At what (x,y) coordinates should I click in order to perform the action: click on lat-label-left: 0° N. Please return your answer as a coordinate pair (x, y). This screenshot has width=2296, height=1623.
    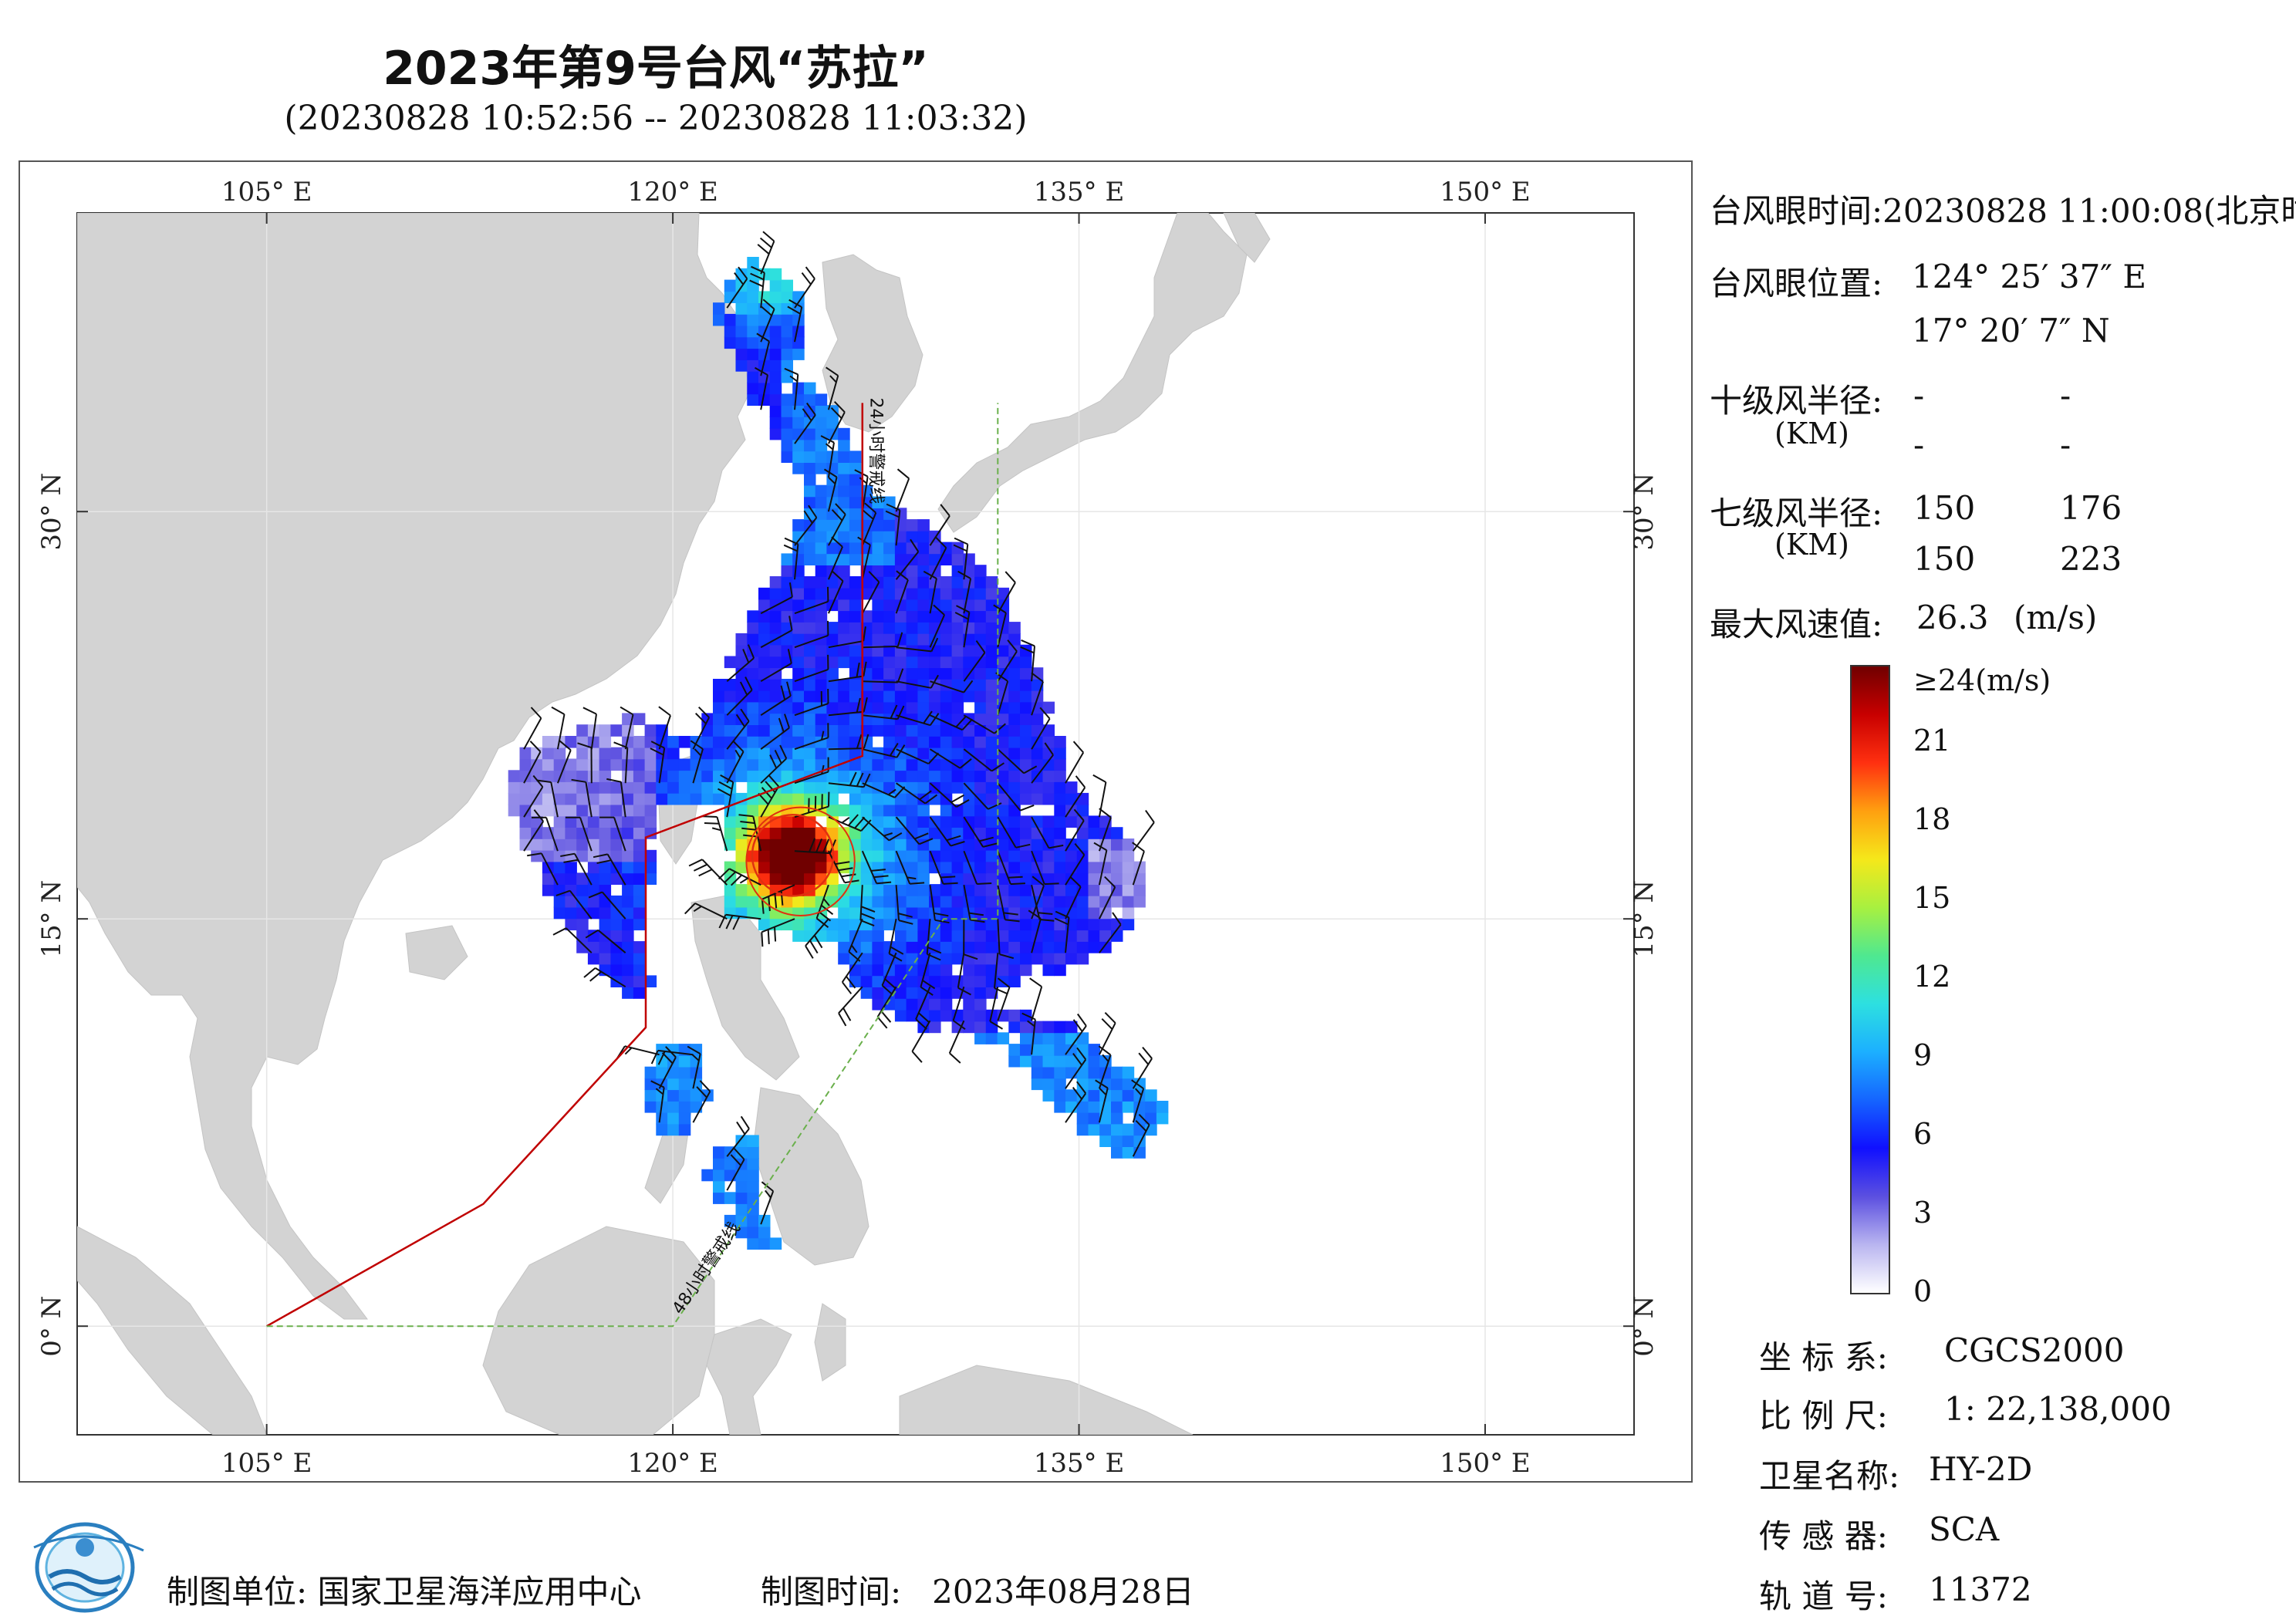
    Looking at the image, I should click on (51, 1326).